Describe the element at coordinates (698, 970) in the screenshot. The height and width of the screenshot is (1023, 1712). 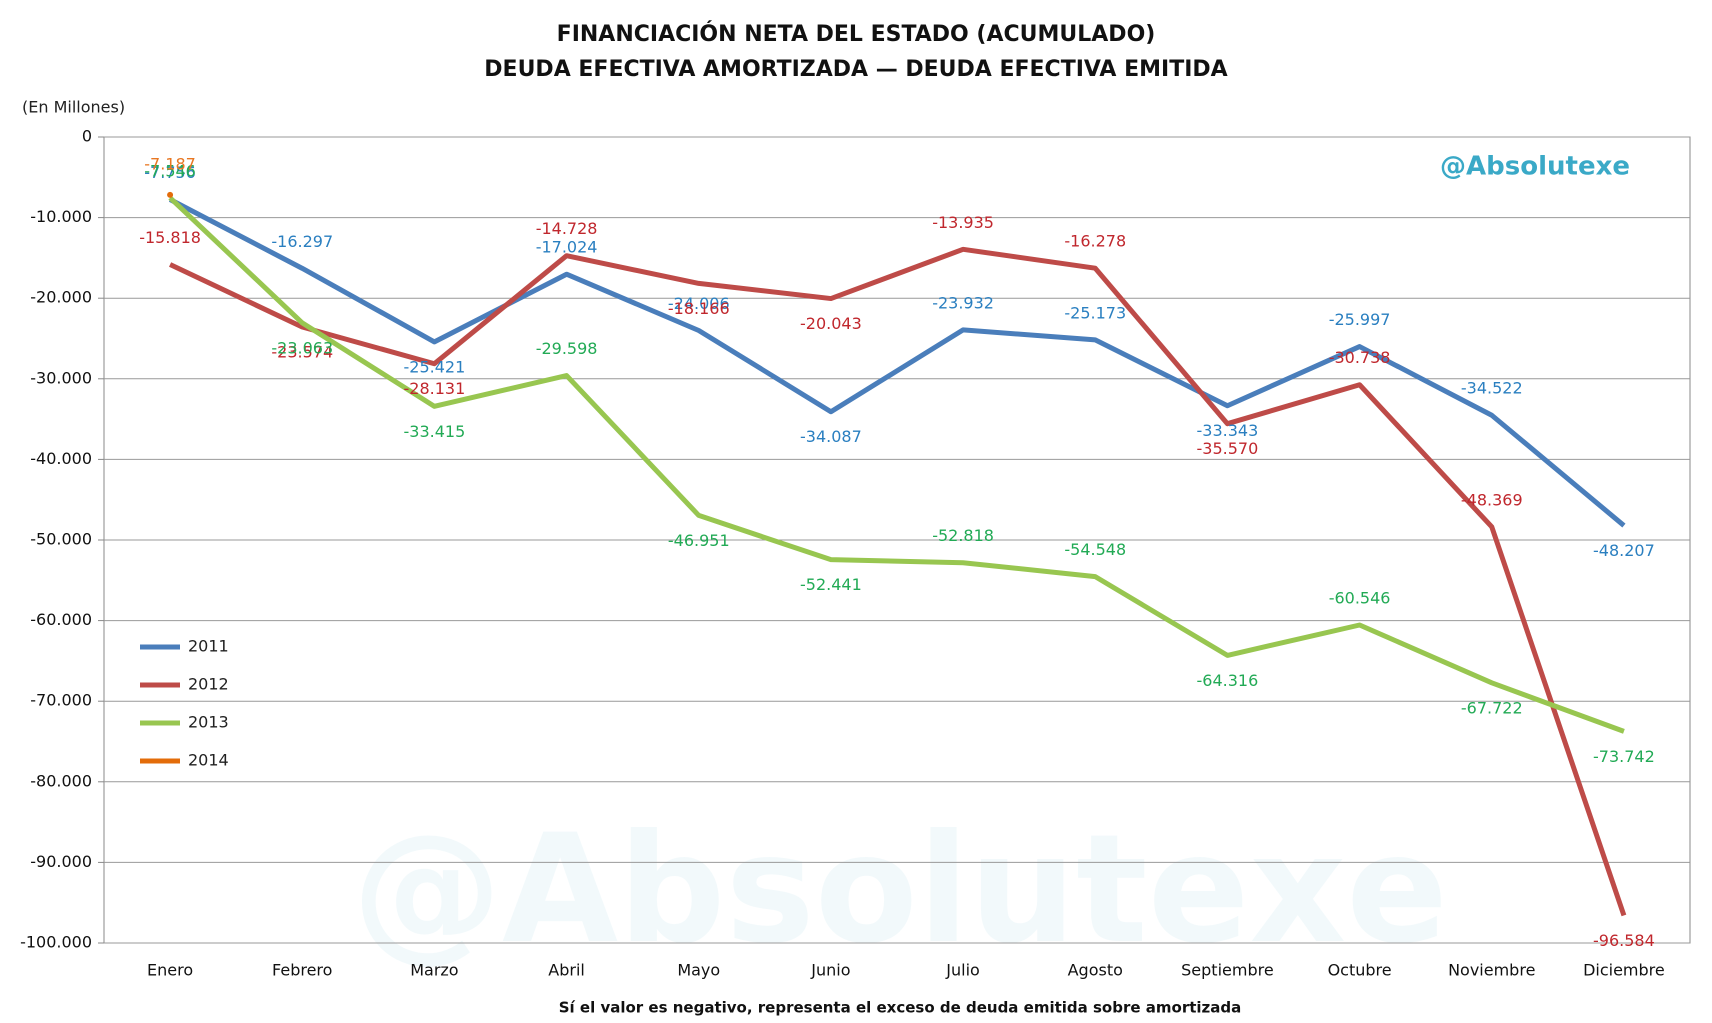
I see `x-tick-label: Mayo` at that location.